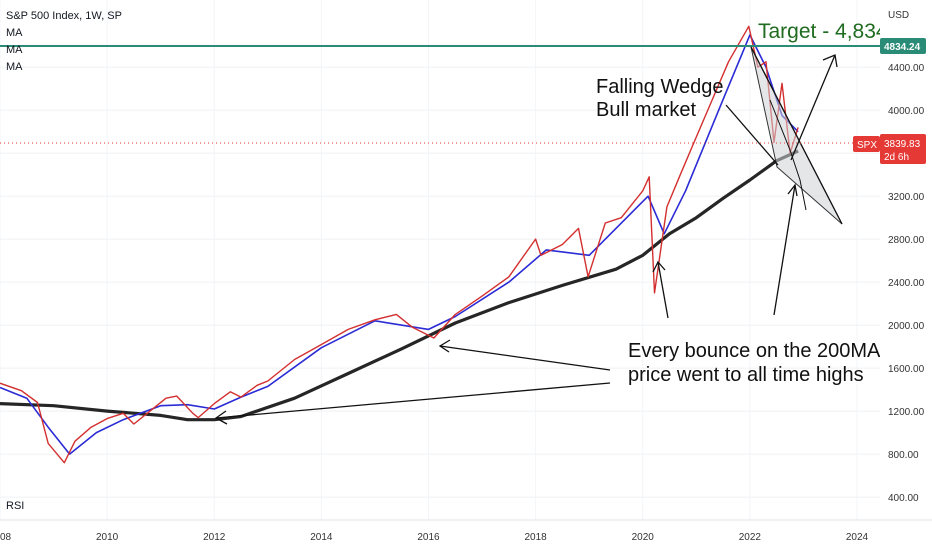 This screenshot has width=932, height=550. What do you see at coordinates (6, 537) in the screenshot?
I see `x-tick-label: 2008` at bounding box center [6, 537].